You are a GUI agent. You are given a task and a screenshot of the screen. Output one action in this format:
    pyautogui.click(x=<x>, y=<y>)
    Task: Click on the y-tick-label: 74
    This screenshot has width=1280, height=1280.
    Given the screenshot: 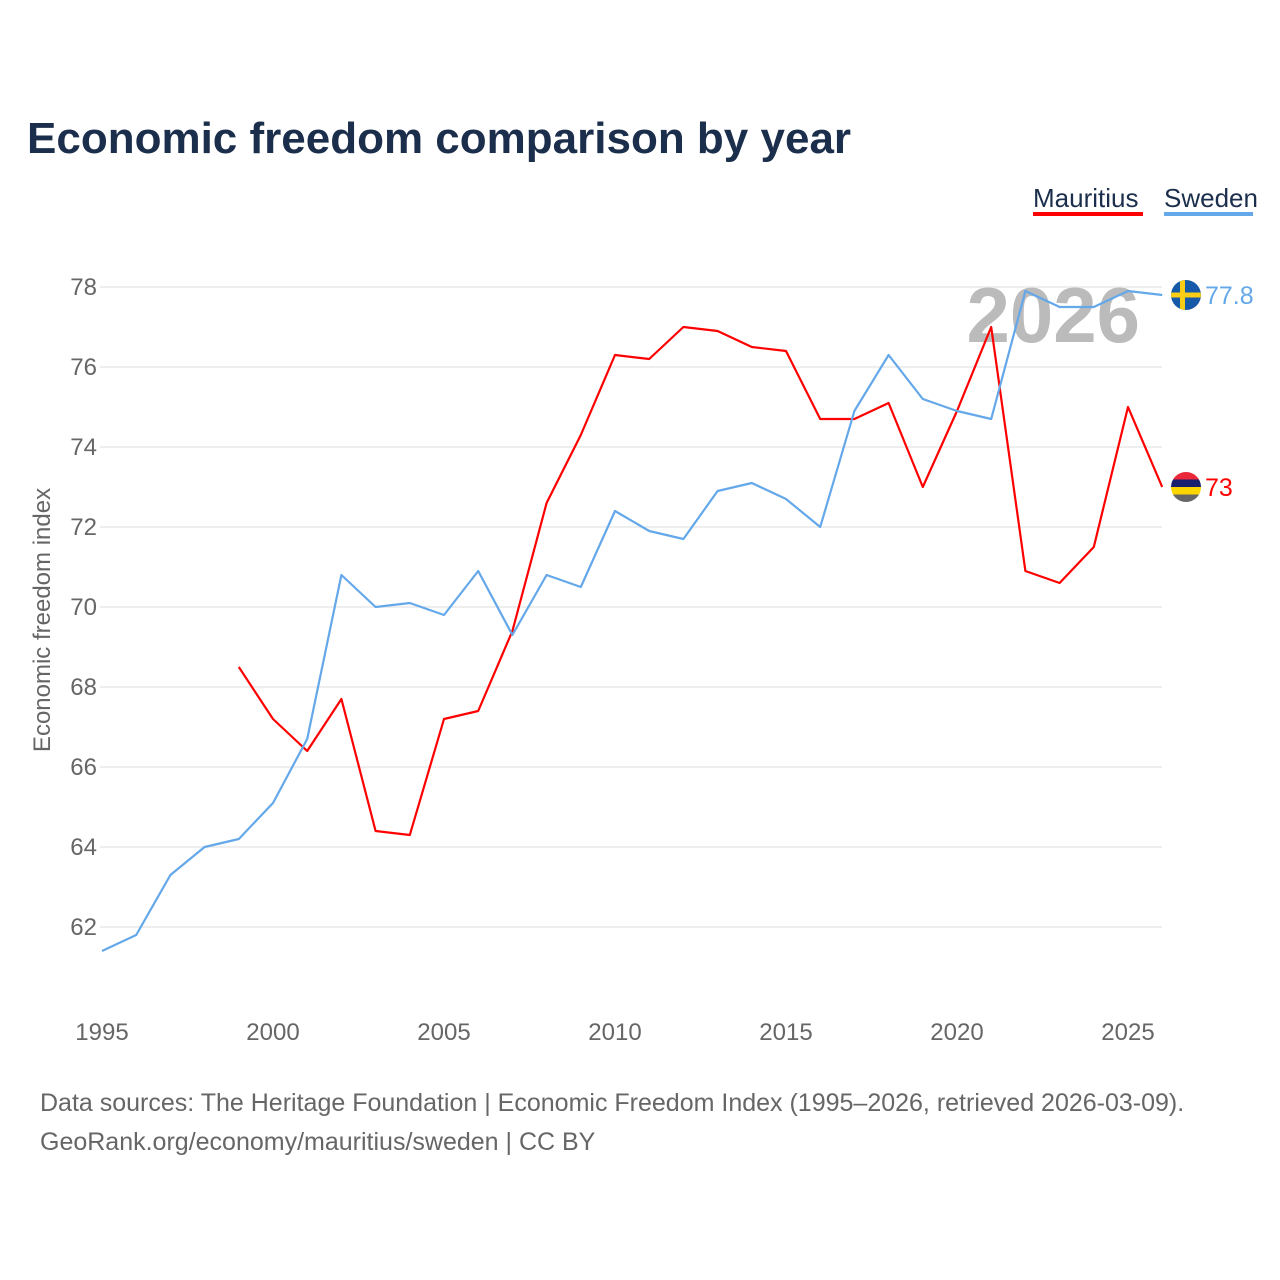 What is the action you would take?
    pyautogui.click(x=83, y=447)
    